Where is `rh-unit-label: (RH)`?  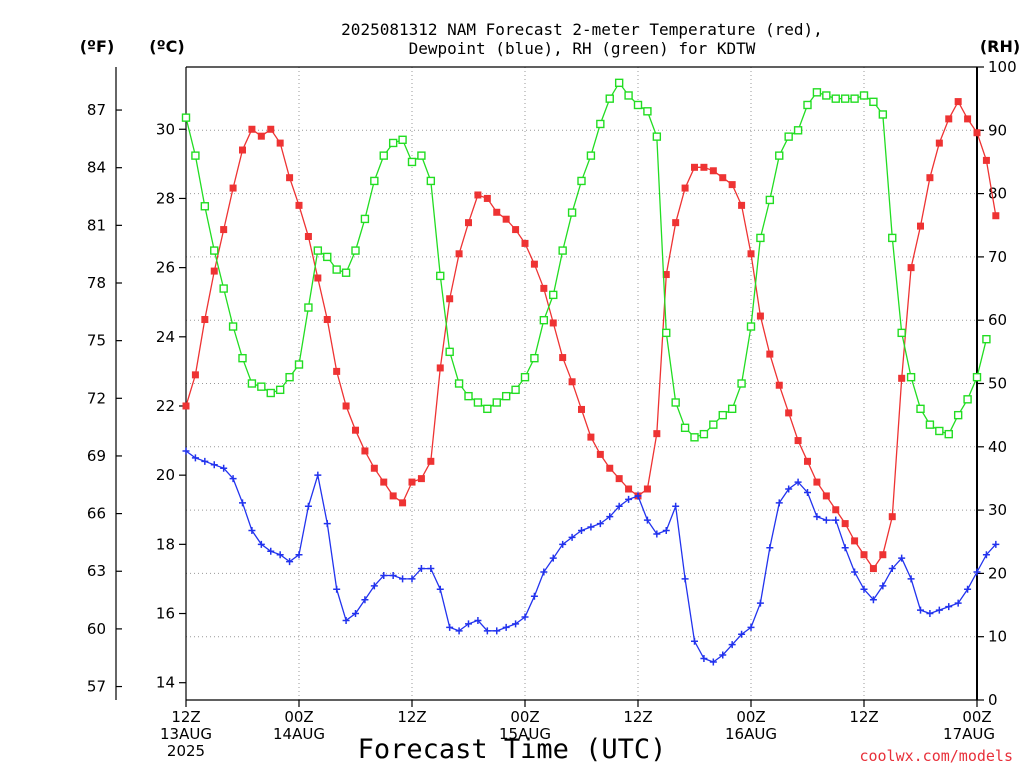 rh-unit-label: (RH) is located at coordinates (1000, 46).